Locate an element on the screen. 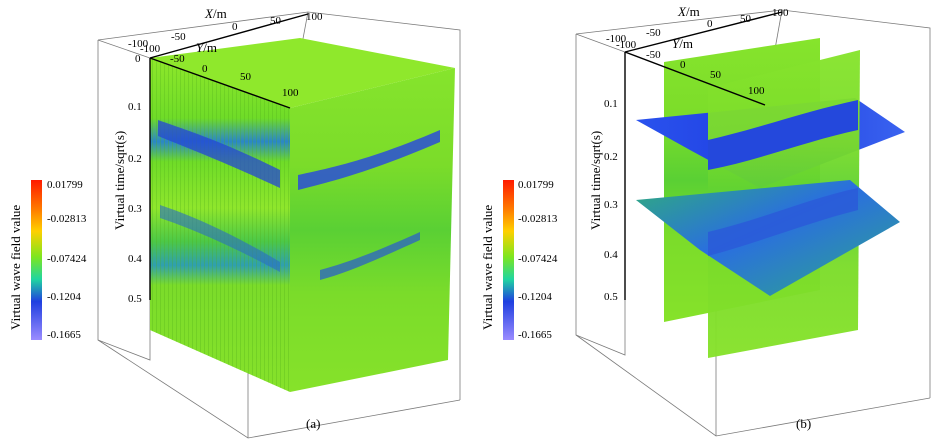  volume-a-side-face is located at coordinates (372, 230).